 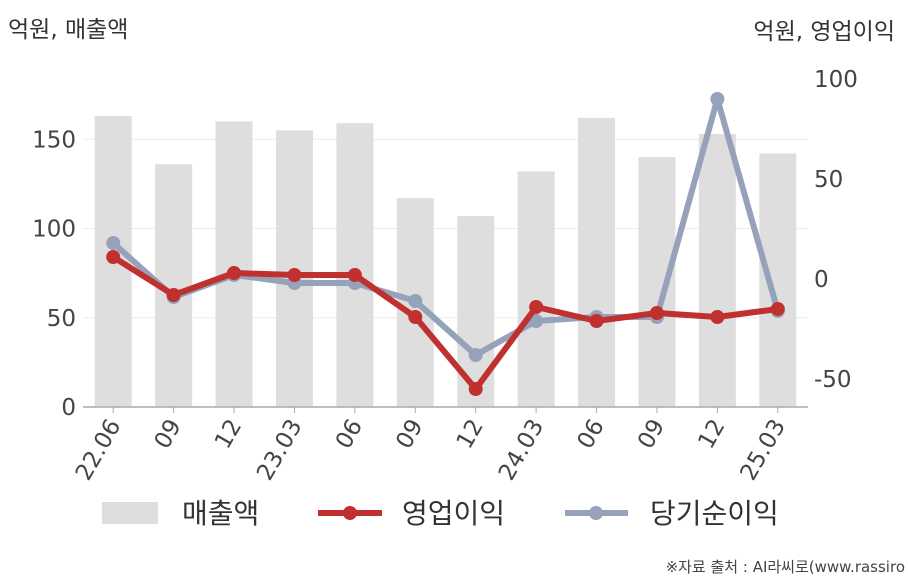 What do you see at coordinates (821, 280) in the screenshot?
I see `right-tick-label: 0` at bounding box center [821, 280].